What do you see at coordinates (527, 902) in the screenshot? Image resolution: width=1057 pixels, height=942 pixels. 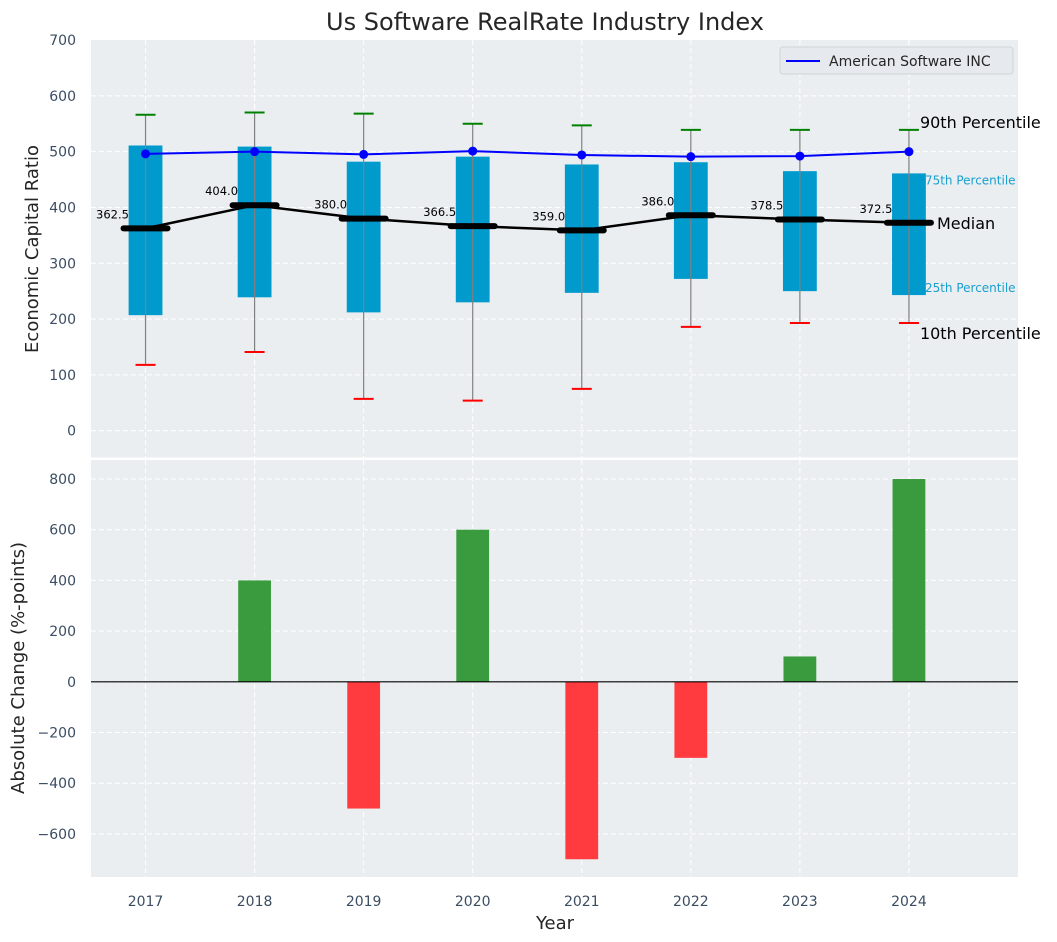 I see `x-ticks: 2017 2018 2019 2020 2021 2022 2023 2024` at bounding box center [527, 902].